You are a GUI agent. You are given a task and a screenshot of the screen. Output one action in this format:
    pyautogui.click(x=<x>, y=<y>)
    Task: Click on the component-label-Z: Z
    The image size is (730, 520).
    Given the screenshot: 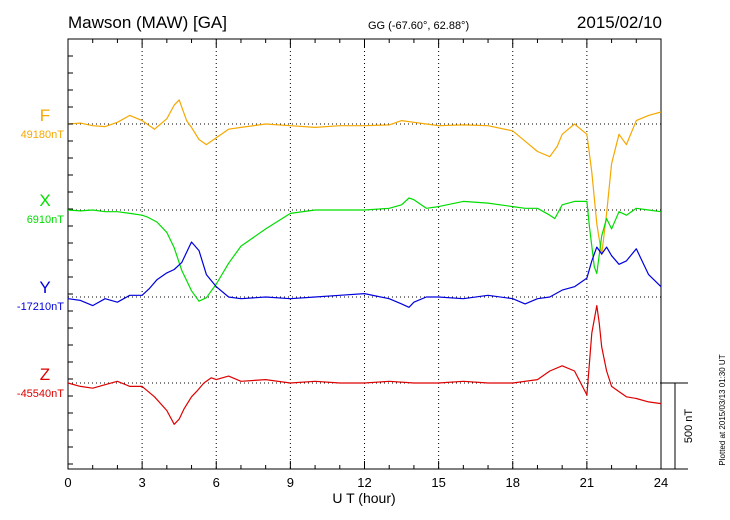 What is the action you would take?
    pyautogui.click(x=45, y=374)
    